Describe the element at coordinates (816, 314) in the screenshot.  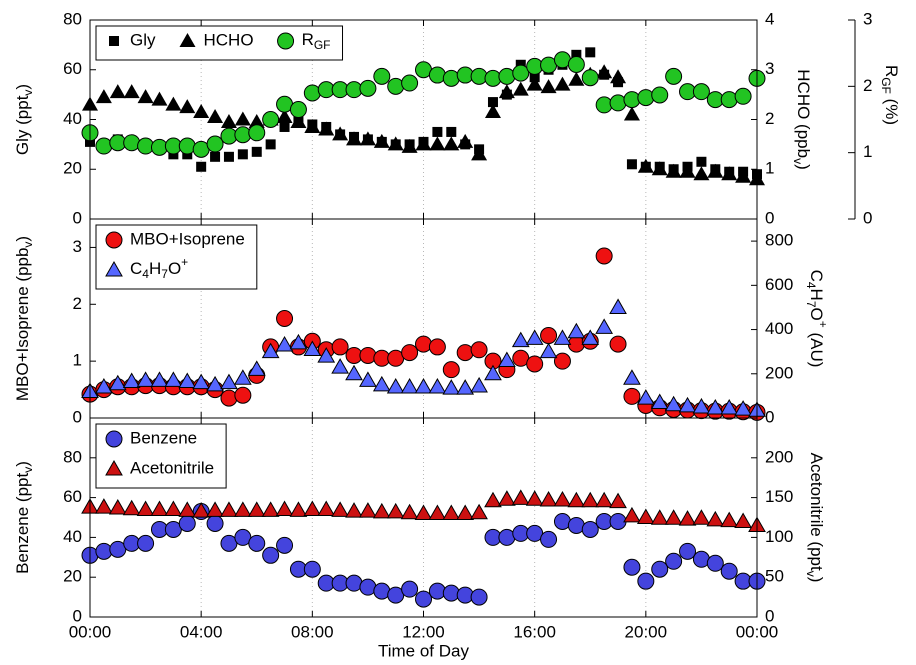
I see `text-part: O` at that location.